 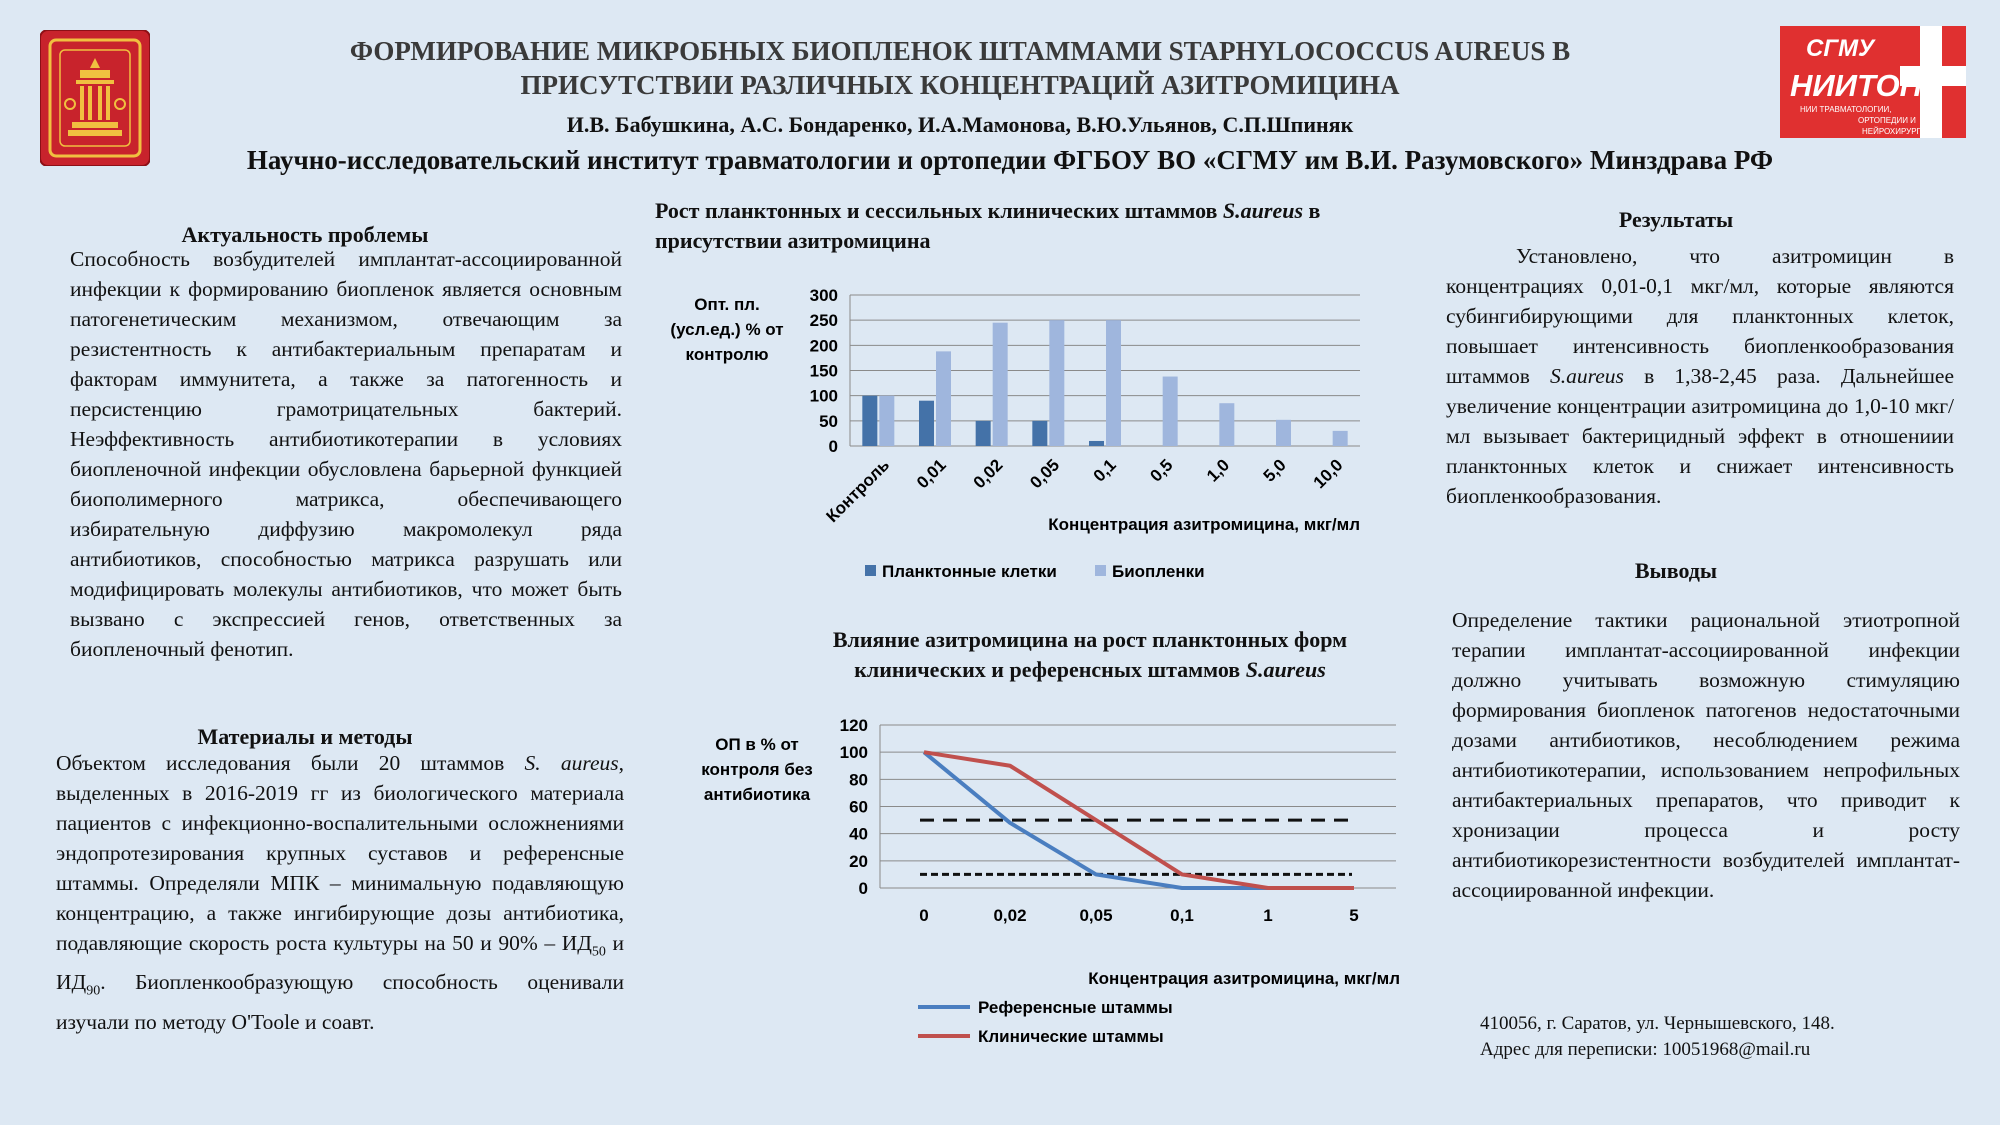 What do you see at coordinates (756, 769) in the screenshot?
I see `y-axis-label: контроля без` at bounding box center [756, 769].